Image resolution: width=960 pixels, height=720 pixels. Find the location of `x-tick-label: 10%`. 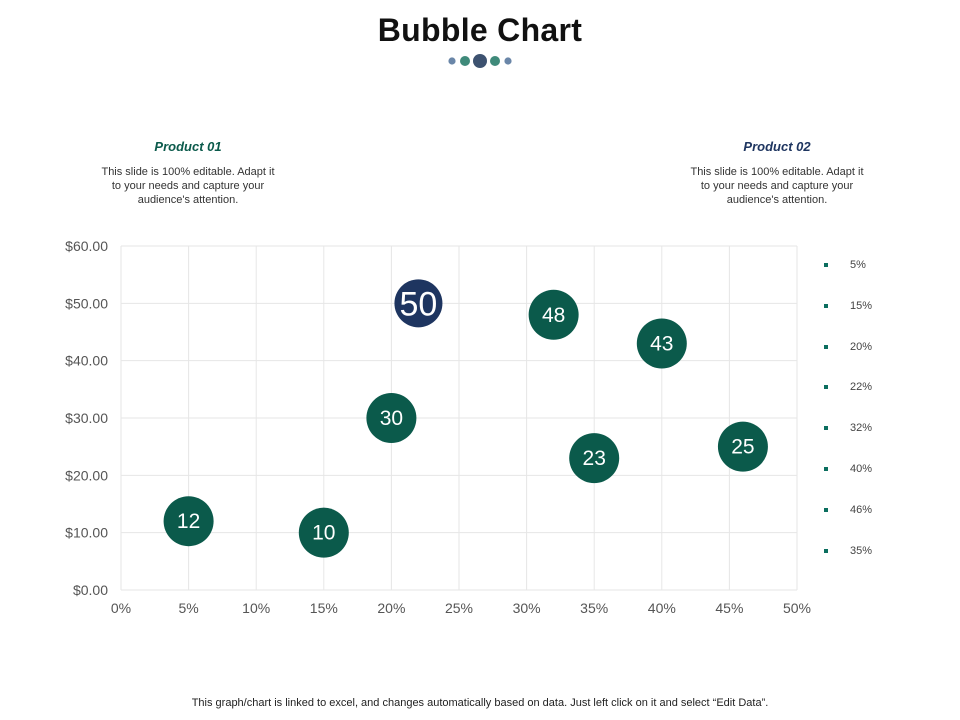

x-tick-label: 10% is located at coordinates (256, 608).